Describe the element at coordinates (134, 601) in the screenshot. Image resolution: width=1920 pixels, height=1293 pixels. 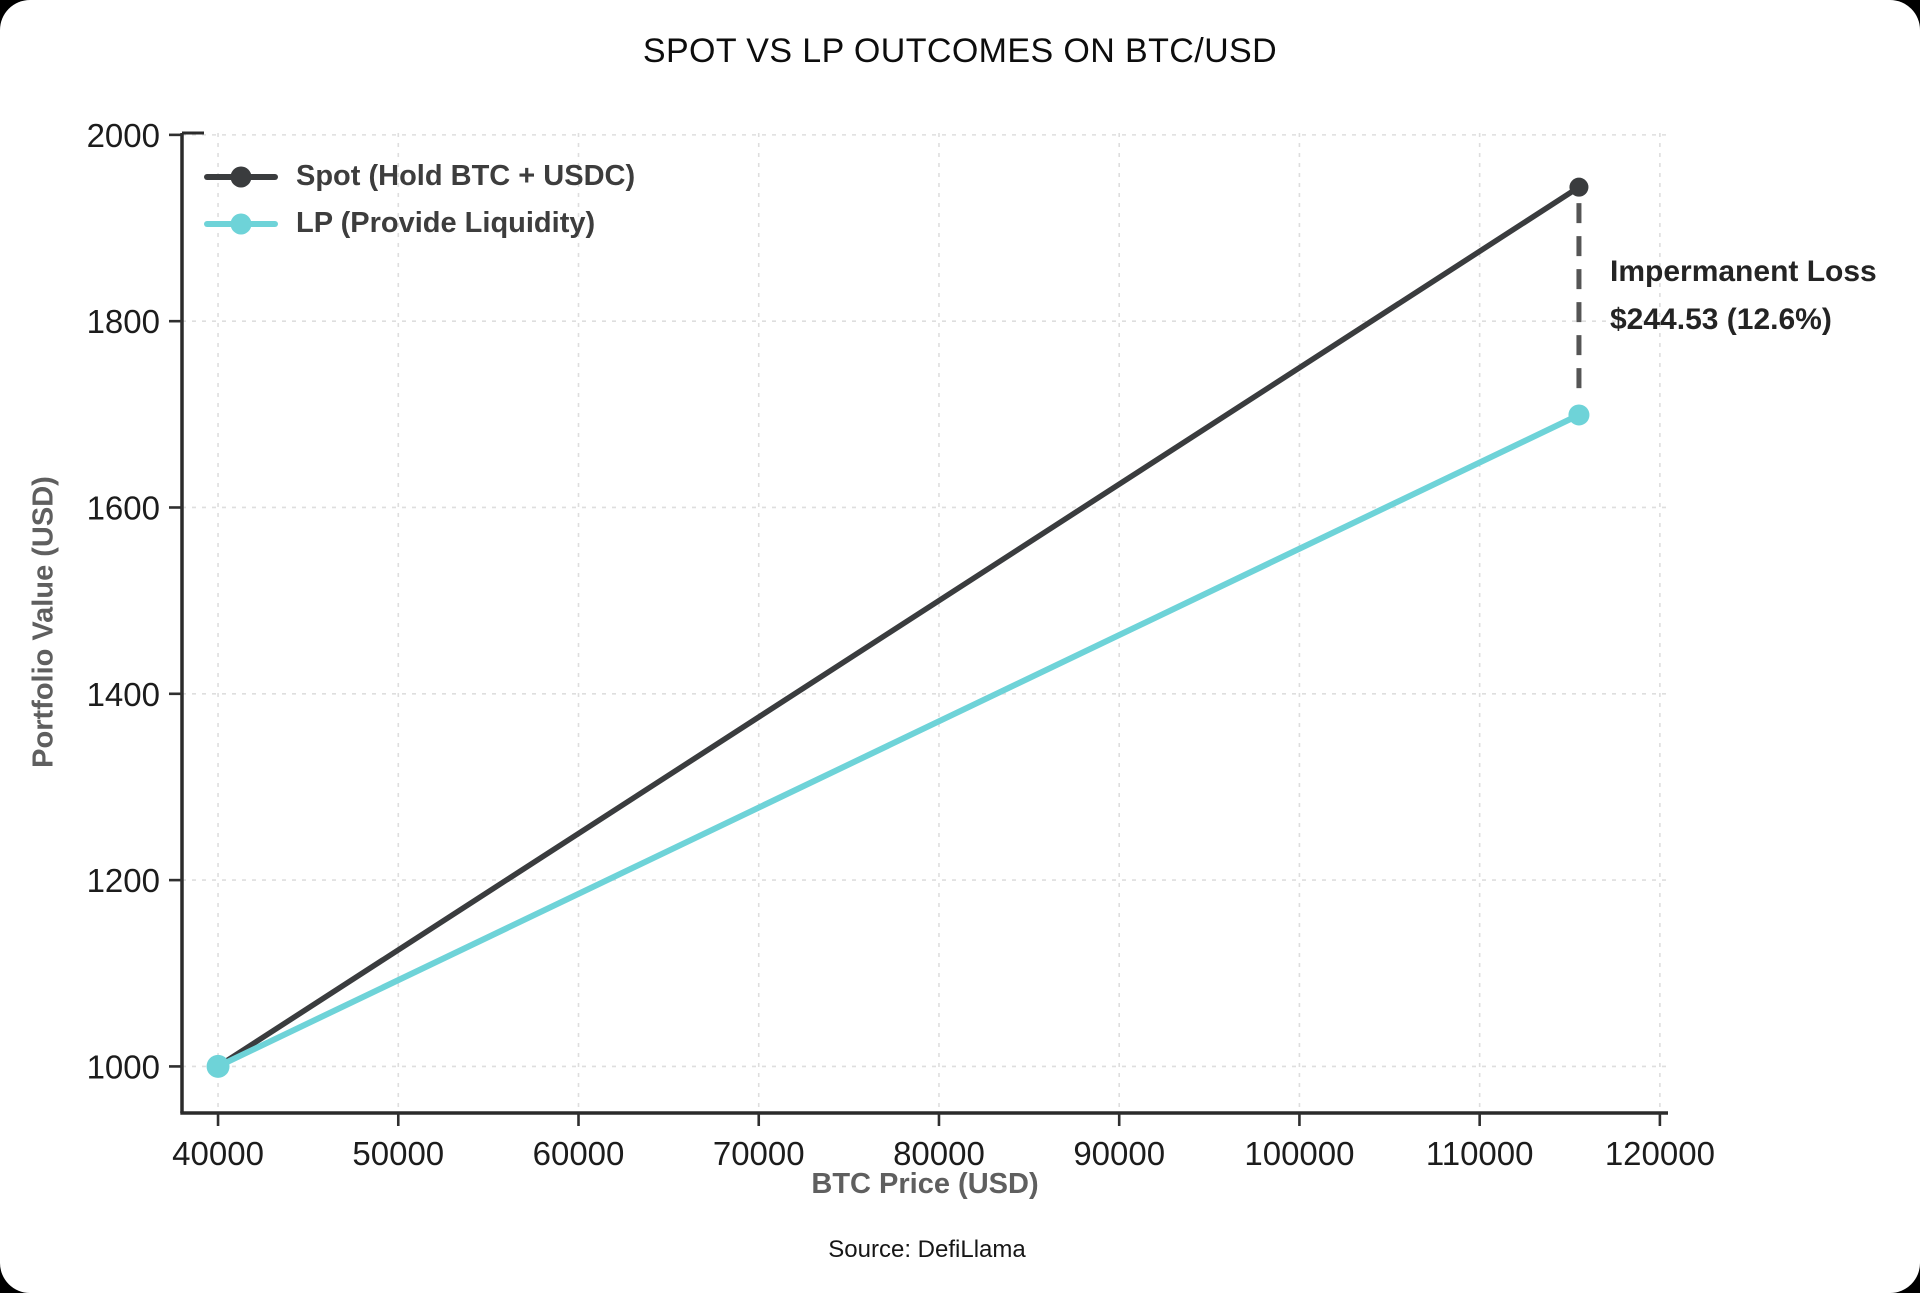
I see `y-axis-ticks: 1000 1200 1400 1600 1800 2000` at that location.